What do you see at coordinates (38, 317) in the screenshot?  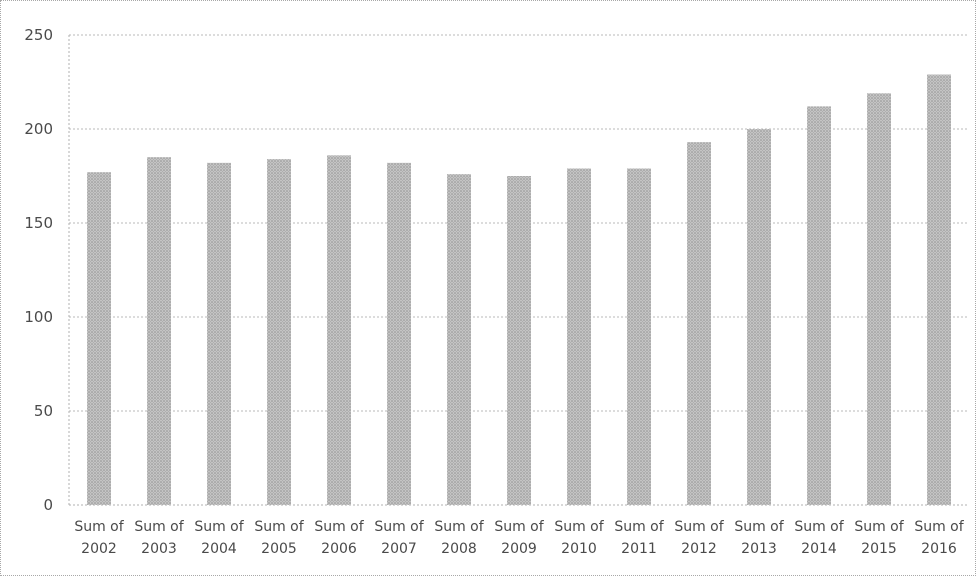 I see `y-tick-label: 100` at bounding box center [38, 317].